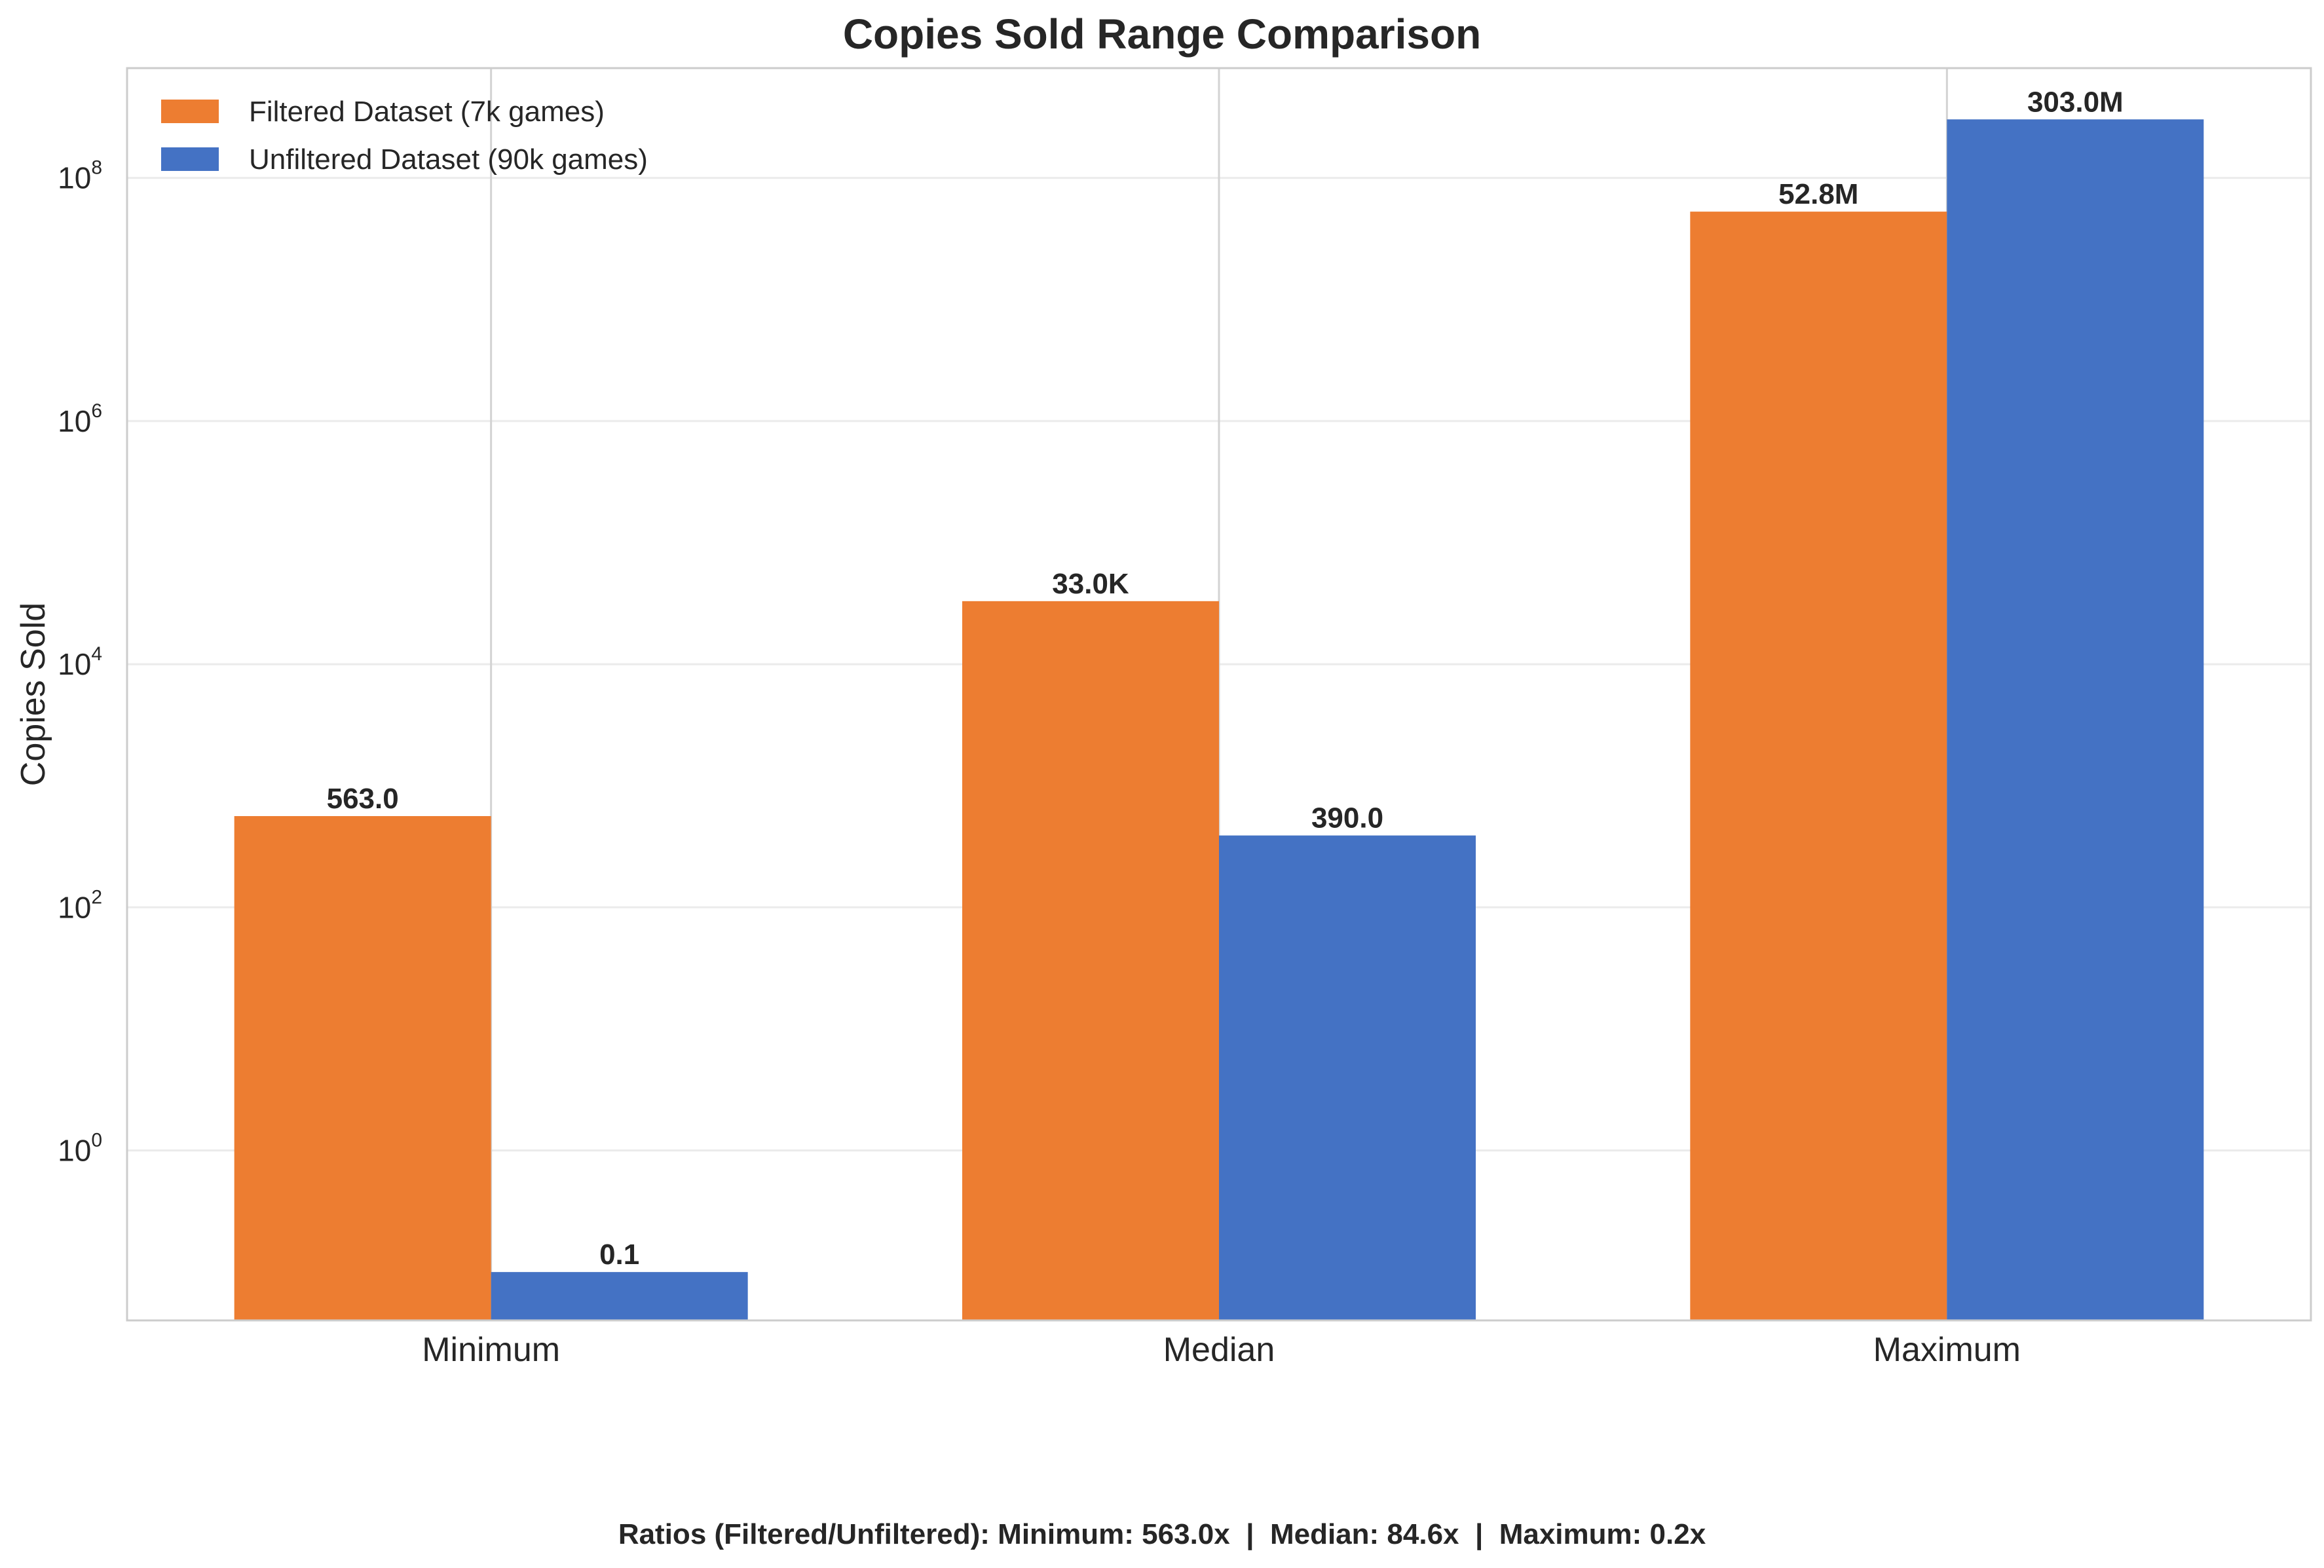 The width and height of the screenshot is (2324, 1568). I want to click on bar-value-label: 563.0, so click(363, 799).